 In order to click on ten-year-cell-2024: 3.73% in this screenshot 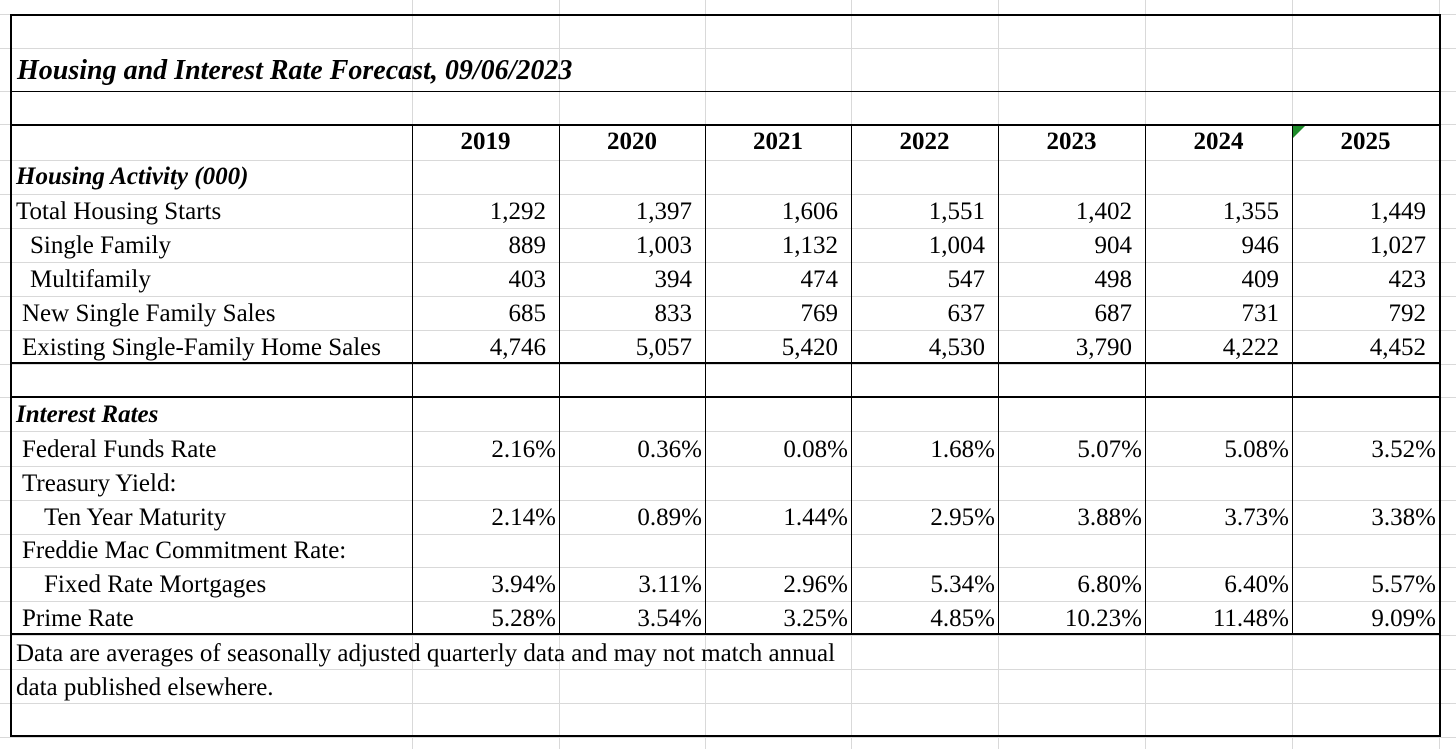, I will do `click(1256, 517)`.